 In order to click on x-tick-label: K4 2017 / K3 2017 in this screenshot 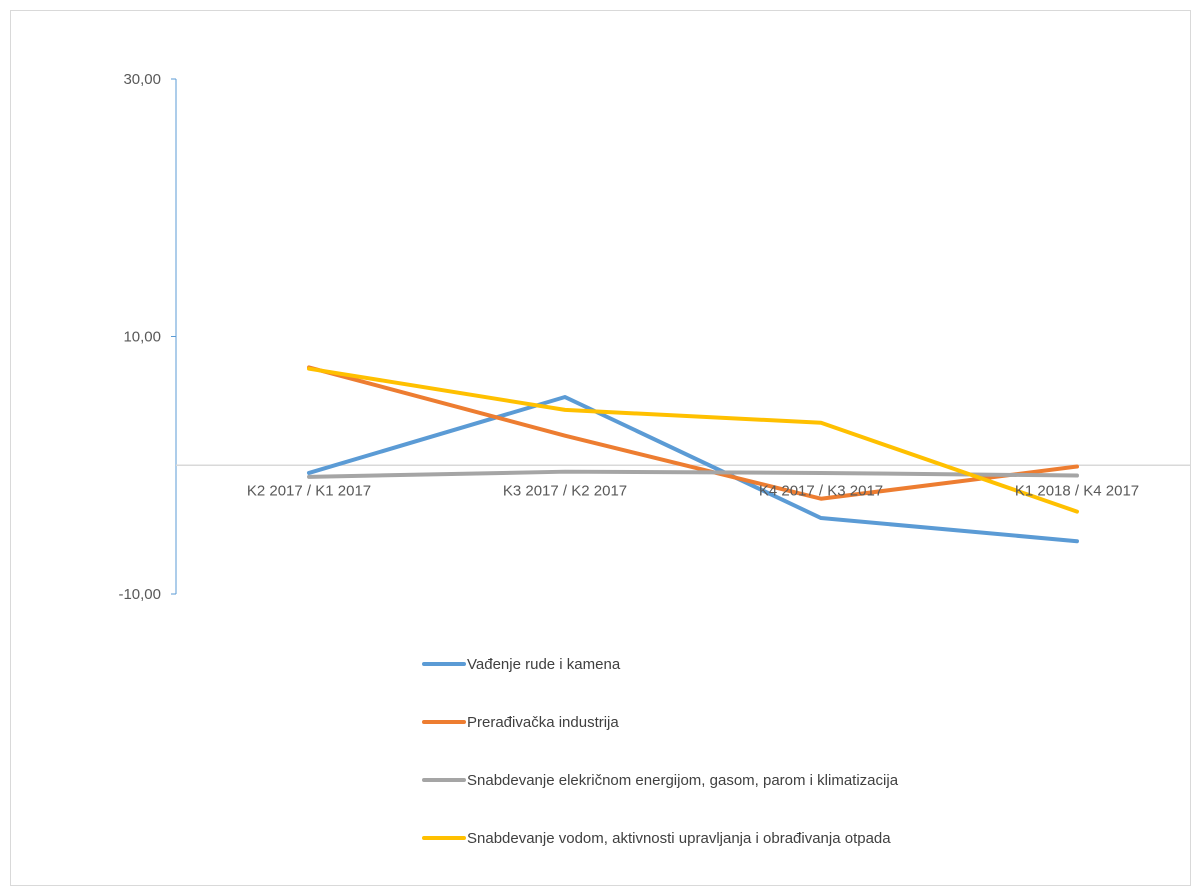, I will do `click(821, 490)`.